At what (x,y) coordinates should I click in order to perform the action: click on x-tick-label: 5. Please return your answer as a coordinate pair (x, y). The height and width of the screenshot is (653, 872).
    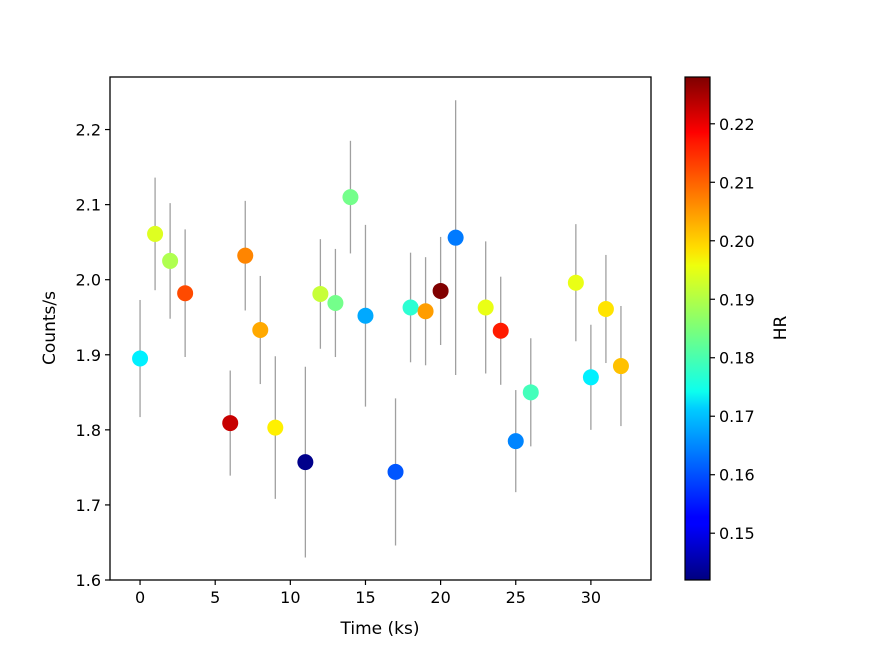
    Looking at the image, I should click on (215, 597).